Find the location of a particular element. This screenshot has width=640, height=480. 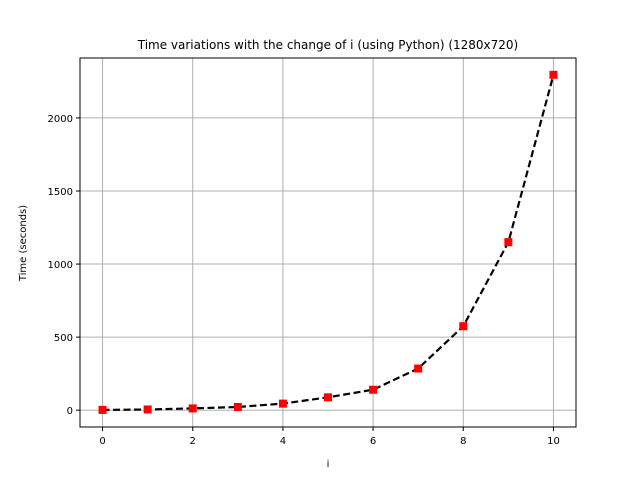

y-tick-label: 2000 is located at coordinates (60, 119).